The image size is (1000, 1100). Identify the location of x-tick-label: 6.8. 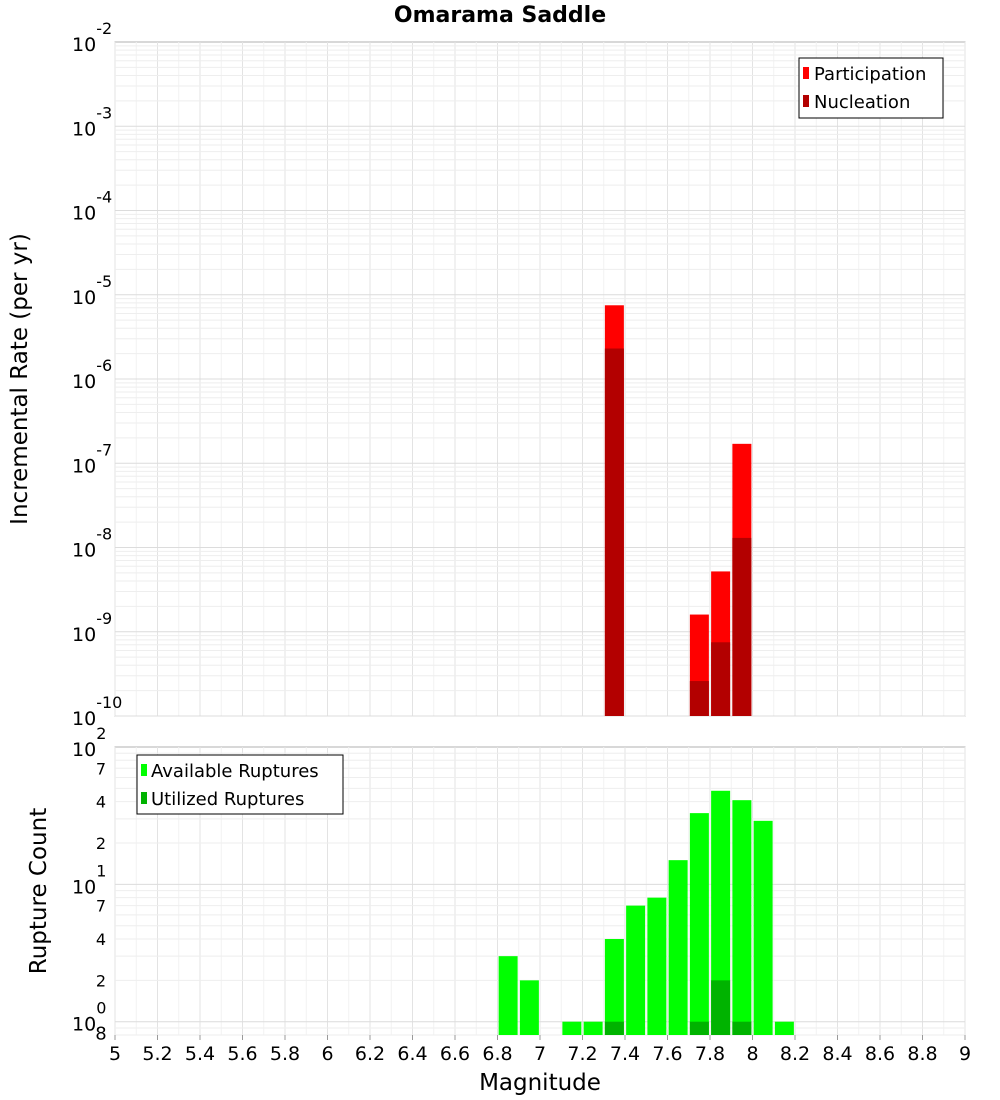
(497, 1054).